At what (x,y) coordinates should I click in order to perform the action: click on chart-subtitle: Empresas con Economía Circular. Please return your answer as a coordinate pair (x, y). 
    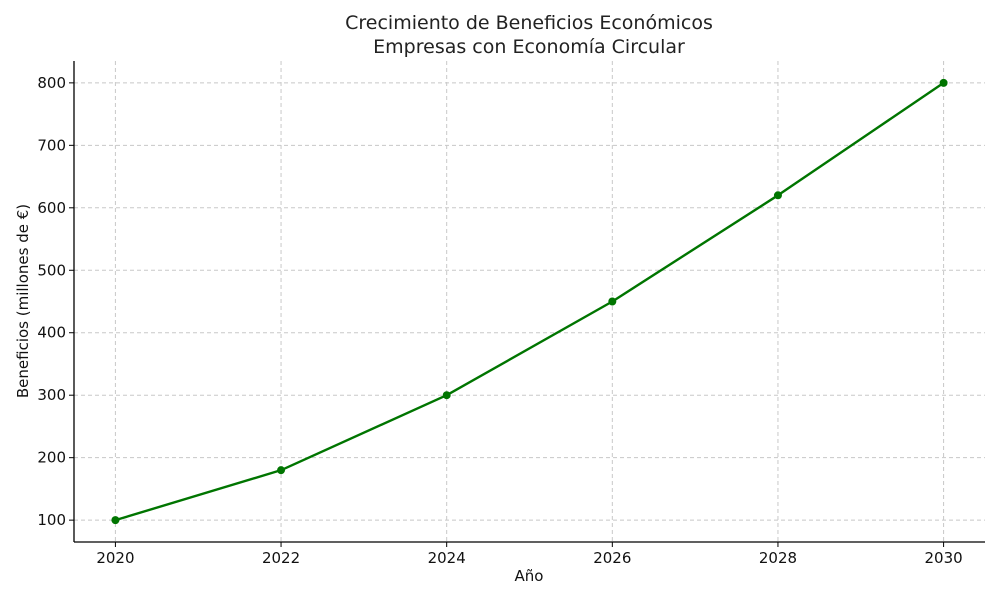
    Looking at the image, I should click on (529, 47).